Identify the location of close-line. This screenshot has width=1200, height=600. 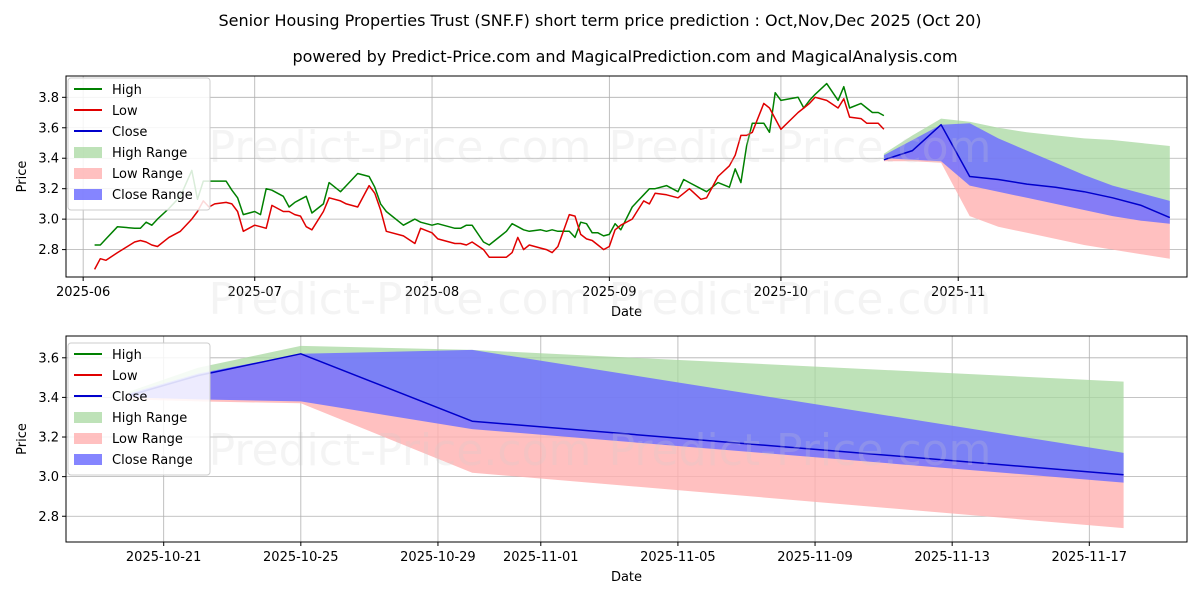
(1027, 171).